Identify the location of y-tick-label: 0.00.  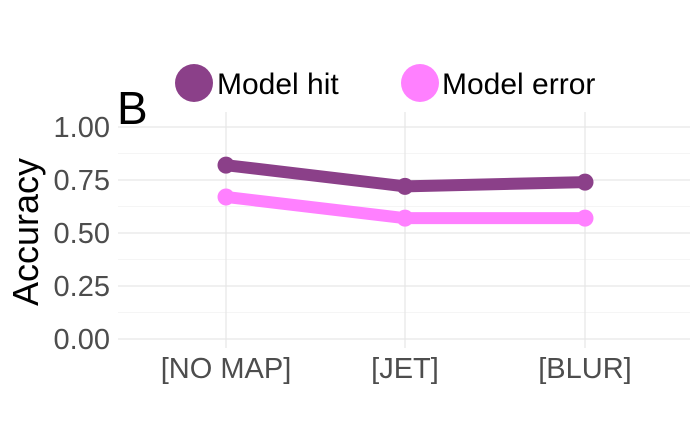
(82, 340).